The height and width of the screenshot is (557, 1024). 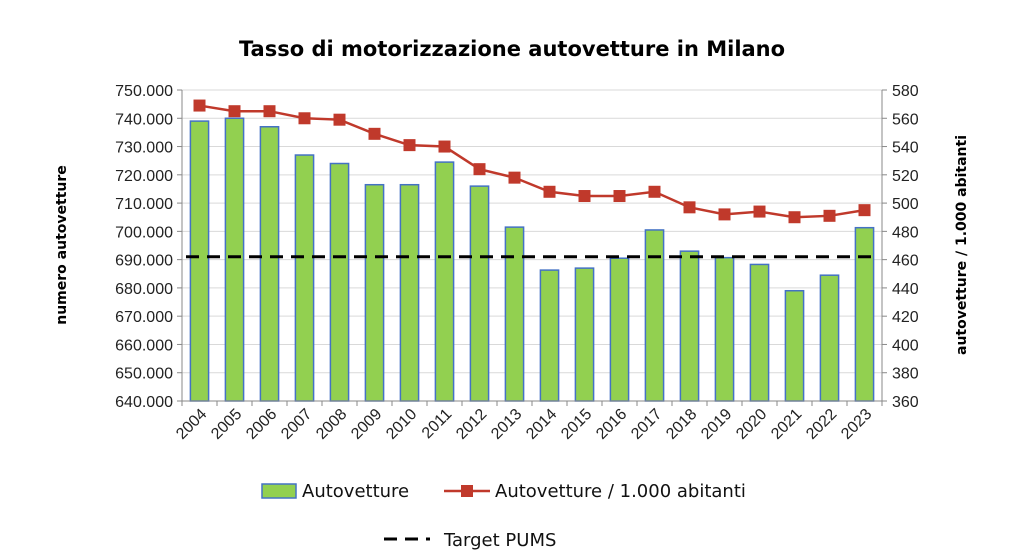 I want to click on right-tick-label: 460, so click(x=905, y=261).